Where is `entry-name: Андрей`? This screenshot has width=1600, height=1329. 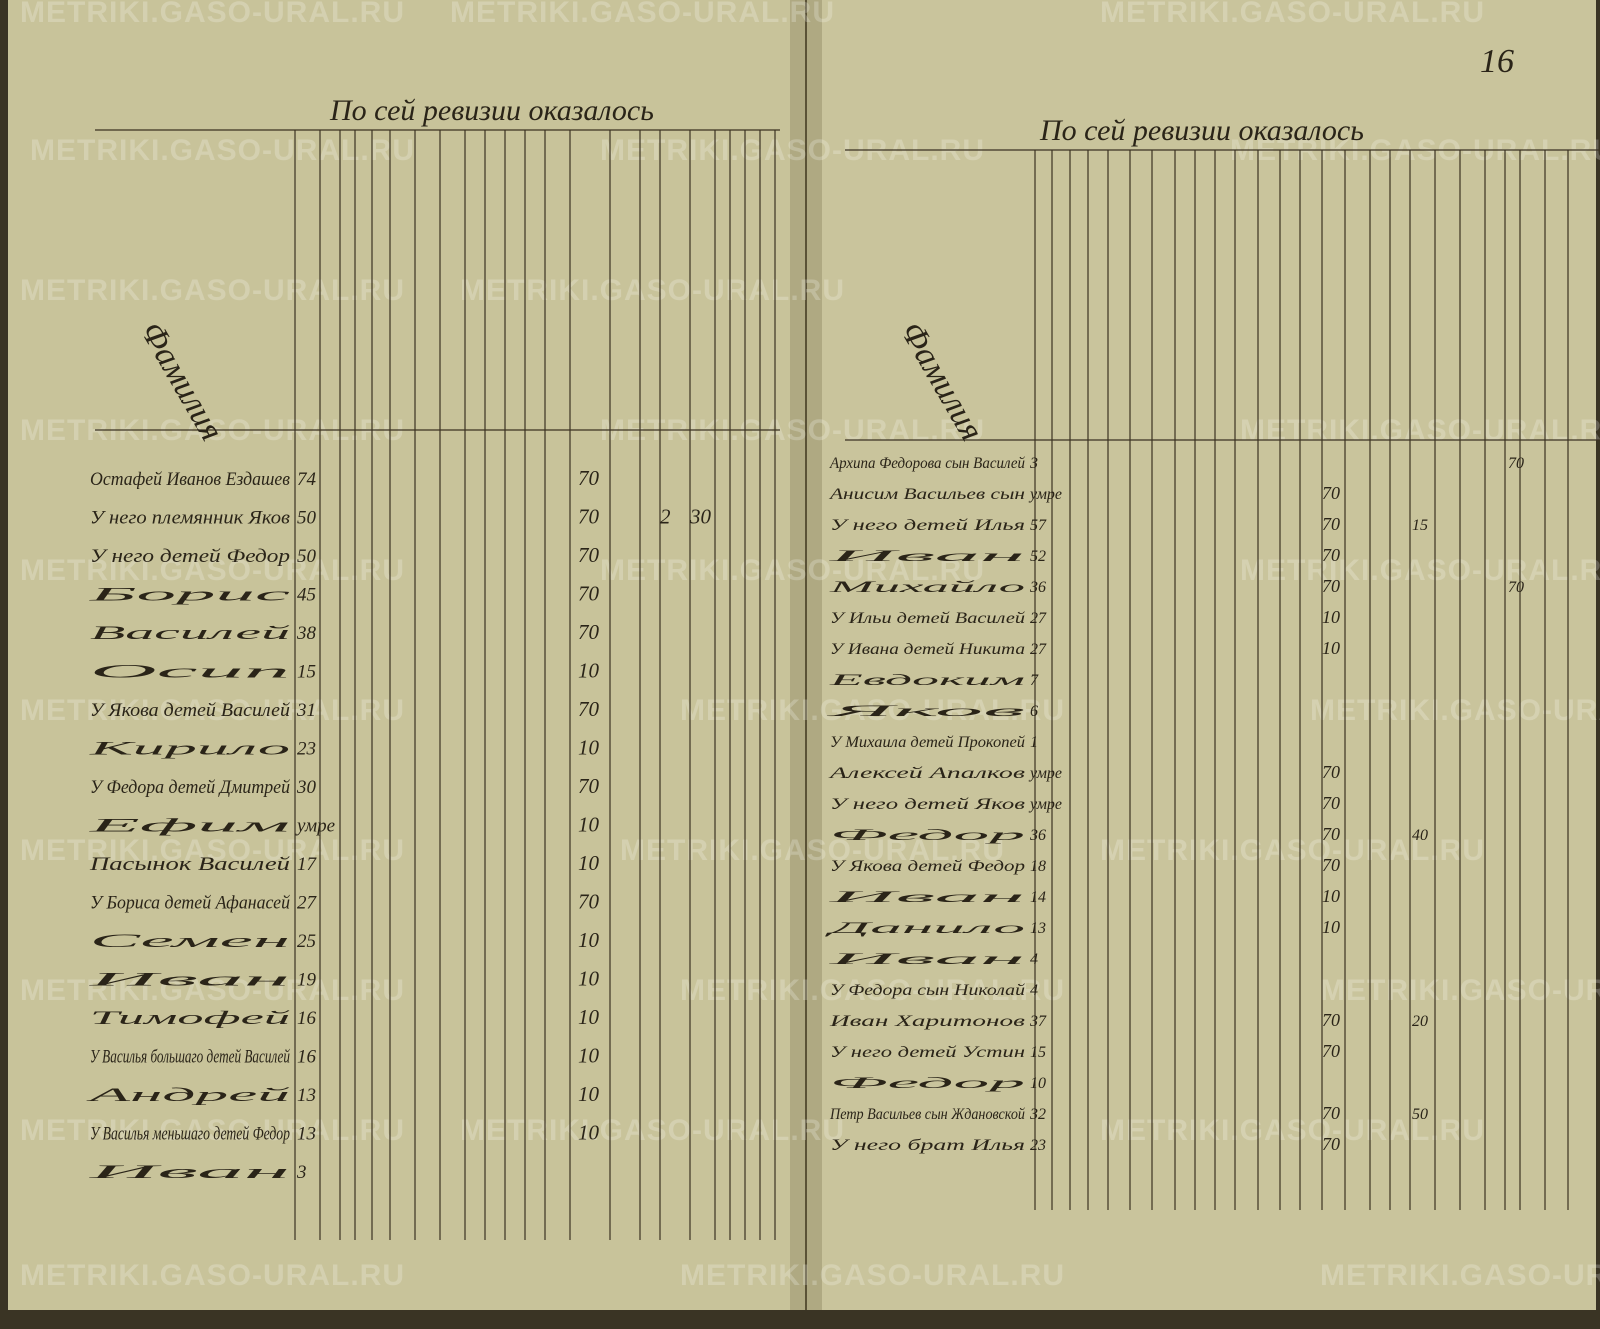
entry-name: Андрей is located at coordinates (187, 1095).